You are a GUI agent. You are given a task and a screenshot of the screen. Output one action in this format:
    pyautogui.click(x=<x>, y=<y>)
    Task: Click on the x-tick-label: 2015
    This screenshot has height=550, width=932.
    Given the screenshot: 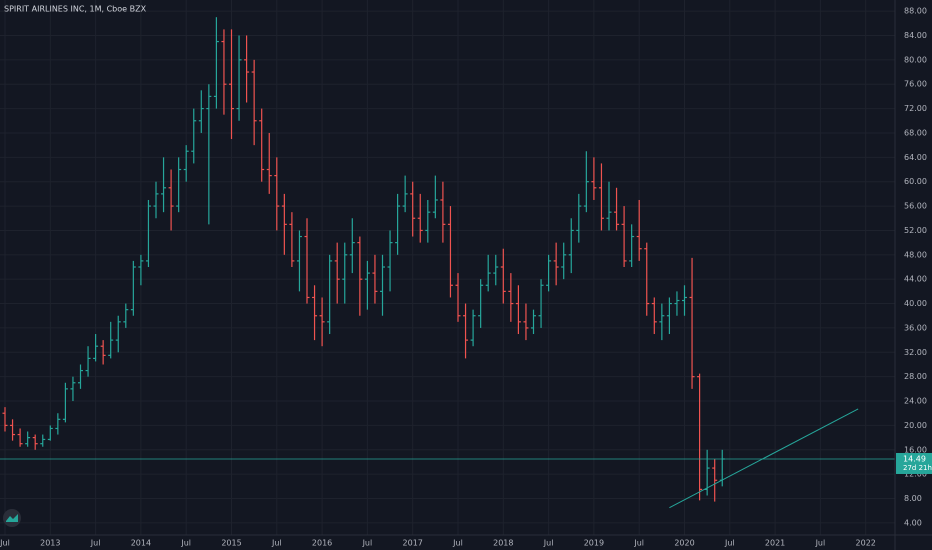 What is the action you would take?
    pyautogui.click(x=231, y=543)
    